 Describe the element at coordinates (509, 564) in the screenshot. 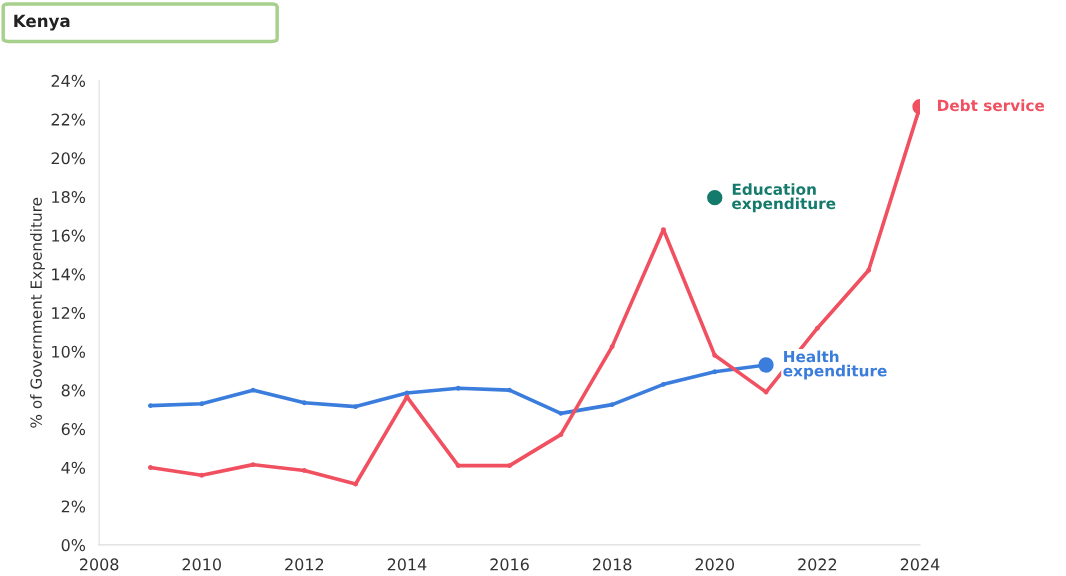

I see `x-tick-label: 2016` at that location.